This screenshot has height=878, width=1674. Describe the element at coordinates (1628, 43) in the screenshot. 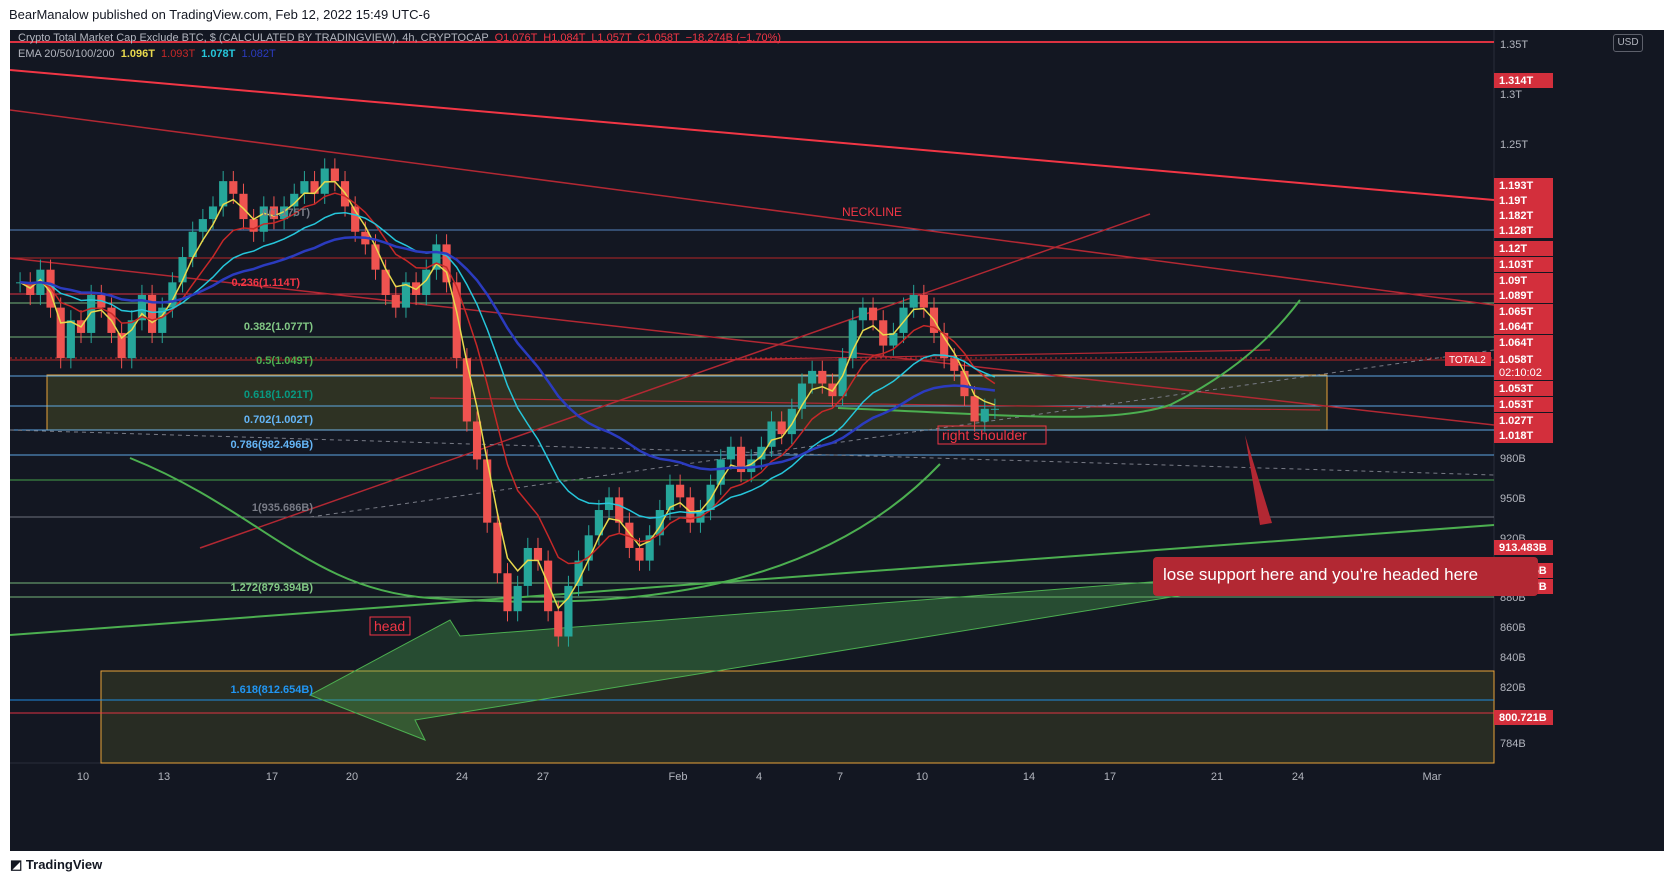

I see `currency-button: USD` at that location.